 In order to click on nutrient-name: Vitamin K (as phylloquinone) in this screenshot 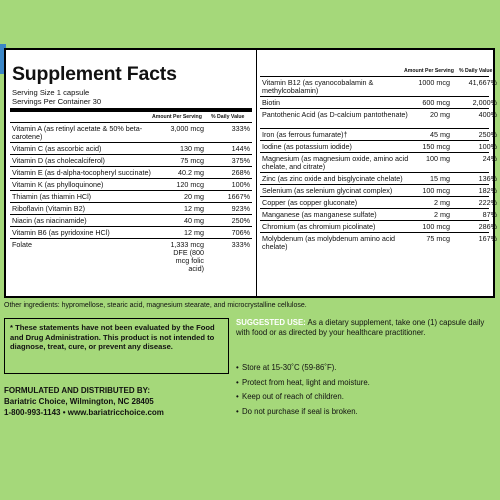, I will do `click(58, 184)`.